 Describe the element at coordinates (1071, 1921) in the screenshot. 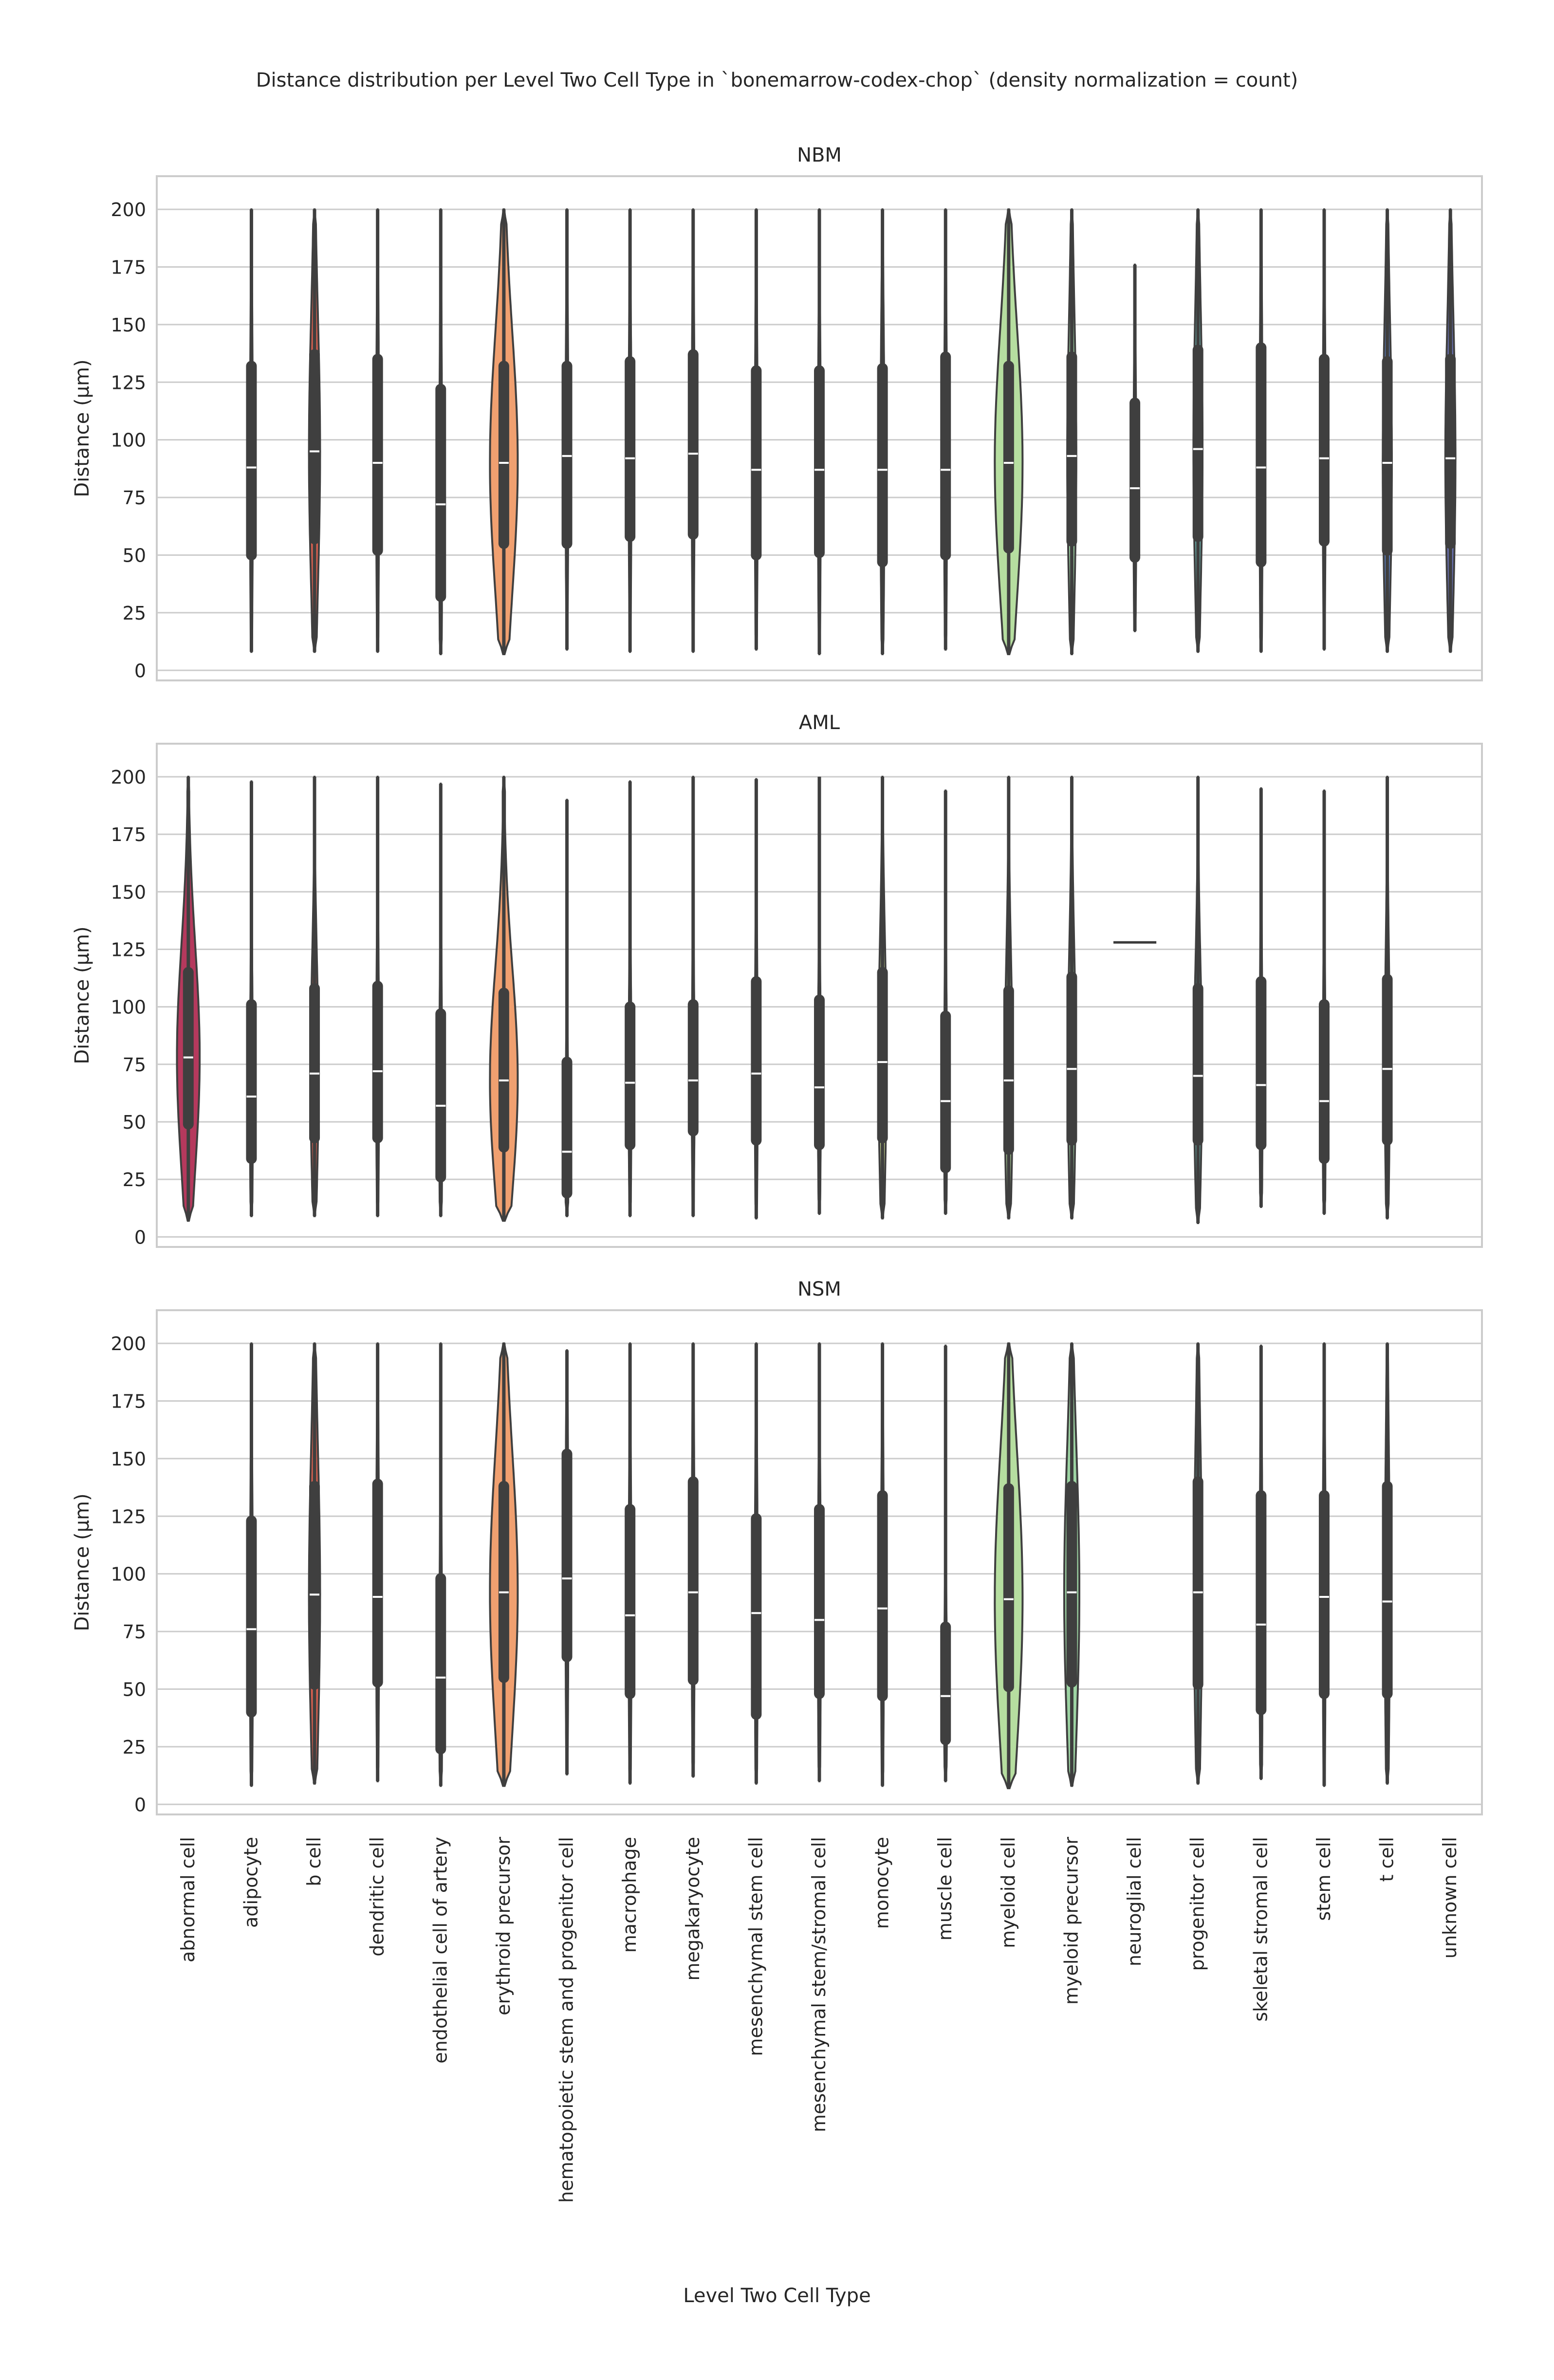

I see `x-tick-label: myeloid precursor` at that location.